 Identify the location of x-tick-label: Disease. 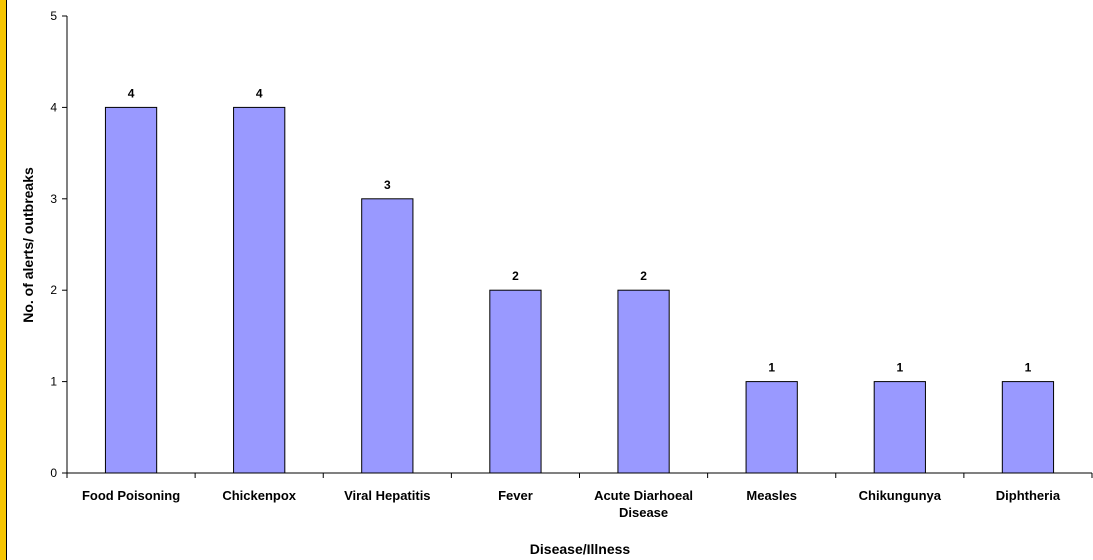
(643, 512).